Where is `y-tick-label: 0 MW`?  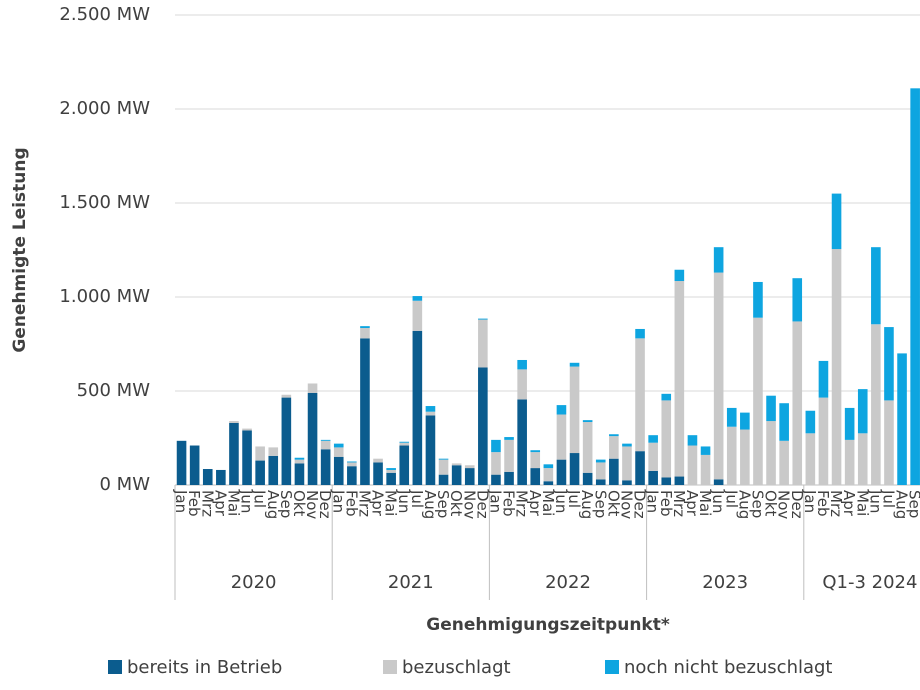 y-tick-label: 0 MW is located at coordinates (124, 484).